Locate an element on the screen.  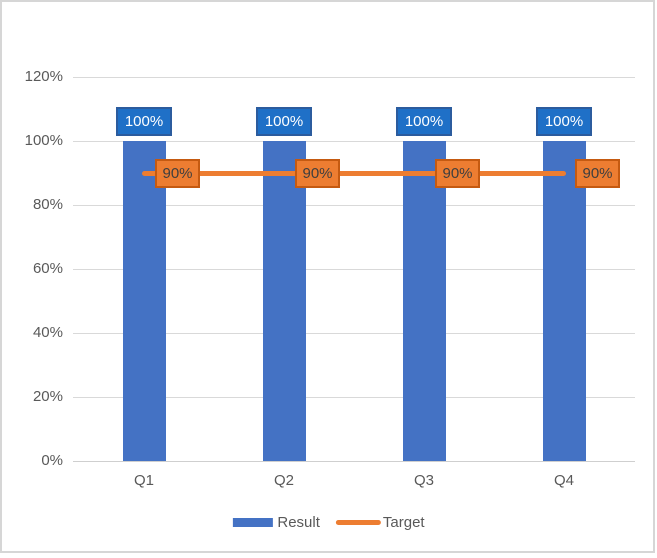
x-axis-label-q3: Q3 is located at coordinates (423, 480).